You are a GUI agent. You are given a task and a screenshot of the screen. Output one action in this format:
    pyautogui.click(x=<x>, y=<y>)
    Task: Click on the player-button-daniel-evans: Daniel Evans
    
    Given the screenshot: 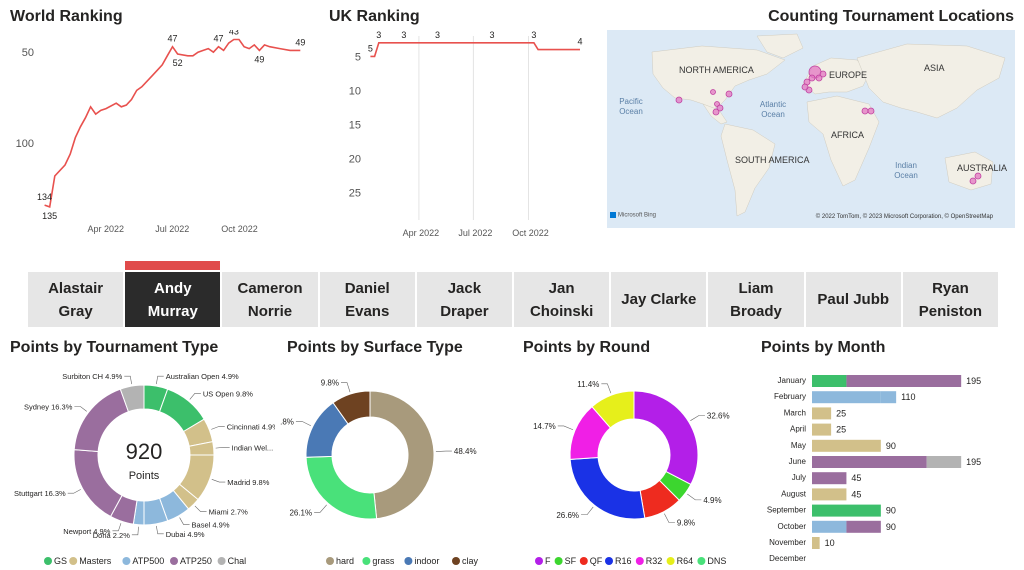 What is the action you would take?
    pyautogui.click(x=367, y=299)
    